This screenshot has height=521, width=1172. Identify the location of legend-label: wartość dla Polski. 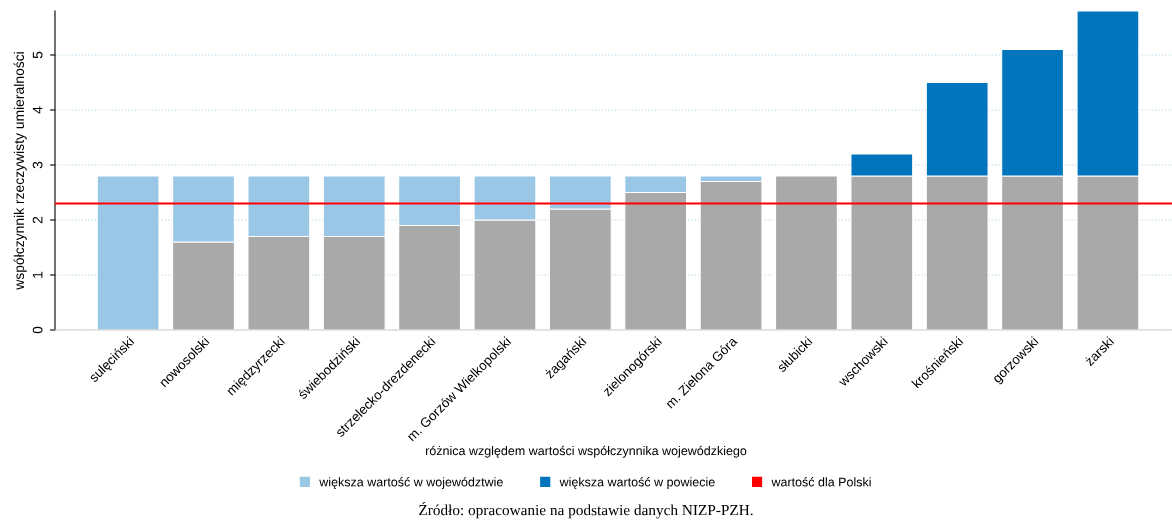
(821, 482).